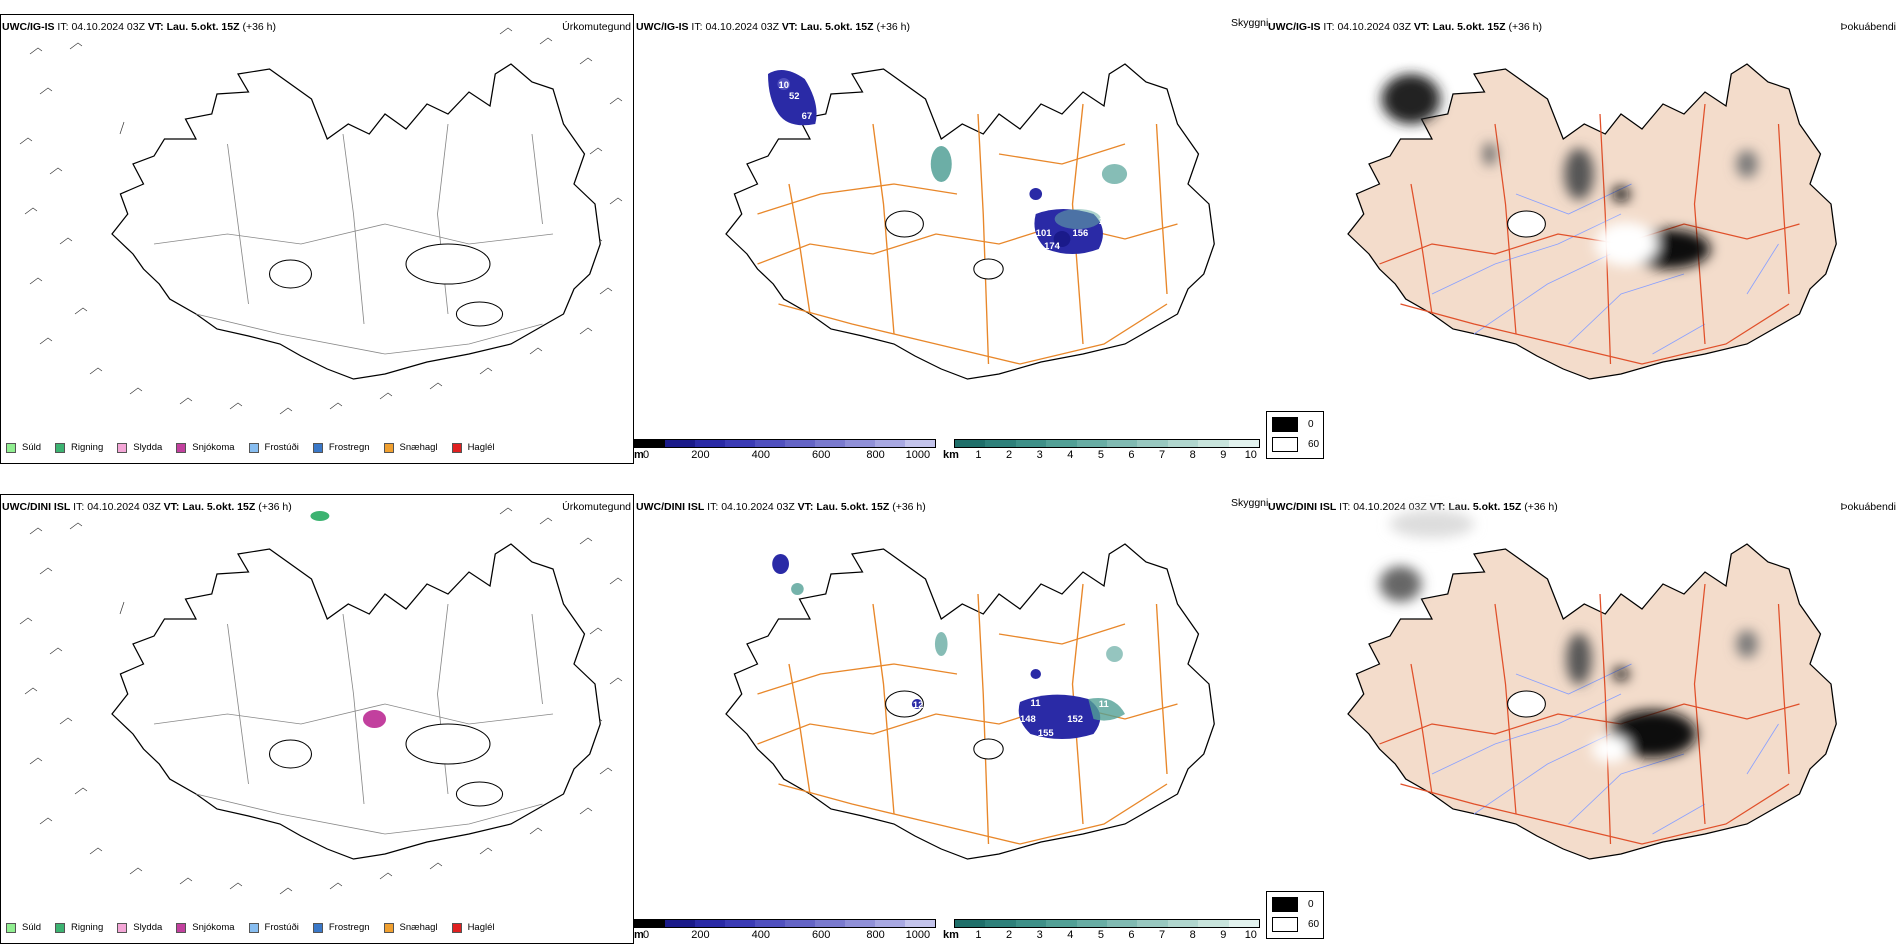 The image size is (1900, 950). I want to click on legend-label: Rigning, so click(87, 447).